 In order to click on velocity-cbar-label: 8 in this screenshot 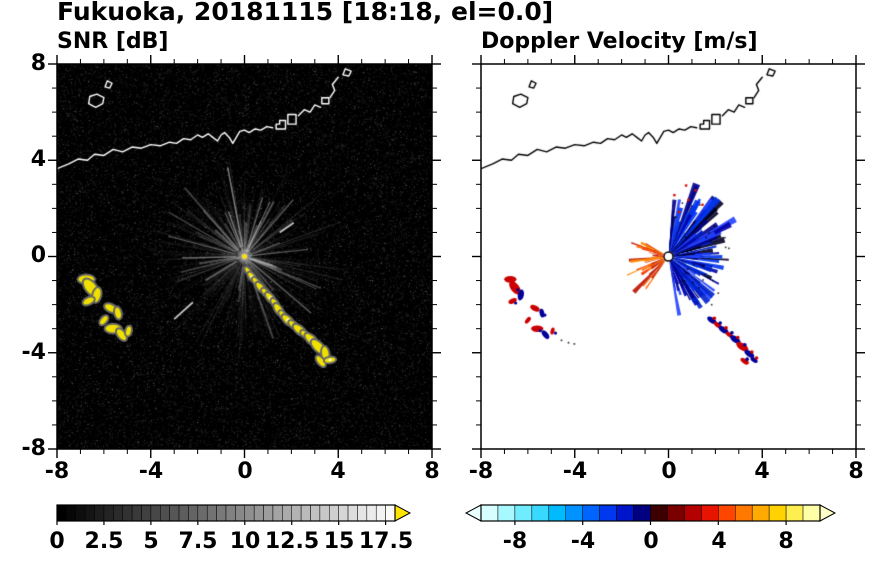, I will do `click(786, 541)`.